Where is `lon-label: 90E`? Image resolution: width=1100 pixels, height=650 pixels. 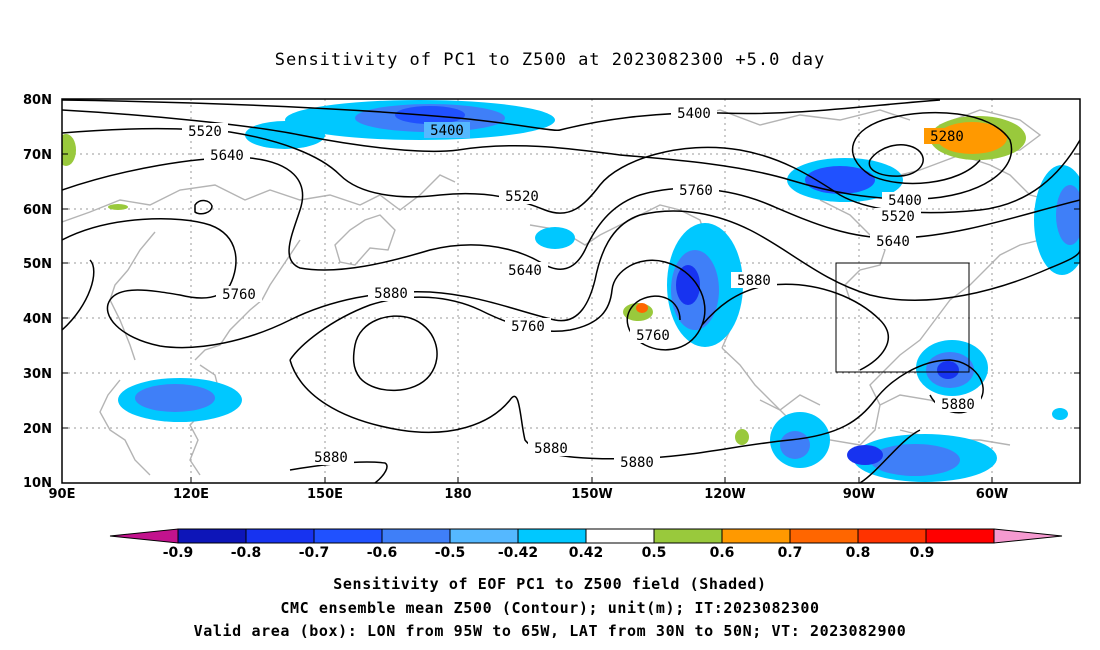
lon-label: 90E is located at coordinates (62, 494).